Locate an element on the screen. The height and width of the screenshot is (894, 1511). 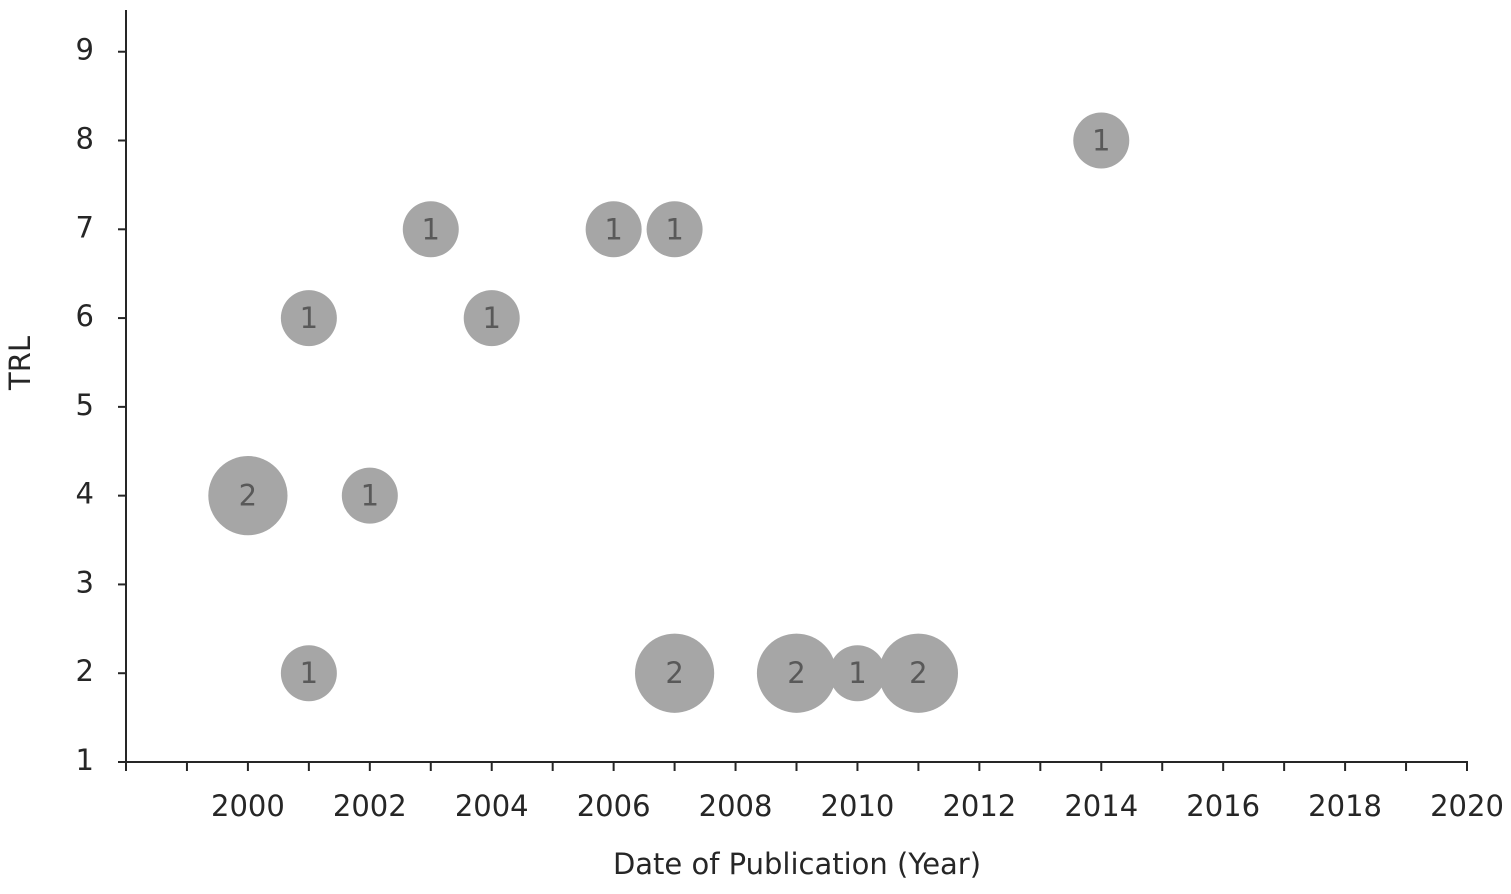
x-tick-label: 2014 is located at coordinates (1101, 806).